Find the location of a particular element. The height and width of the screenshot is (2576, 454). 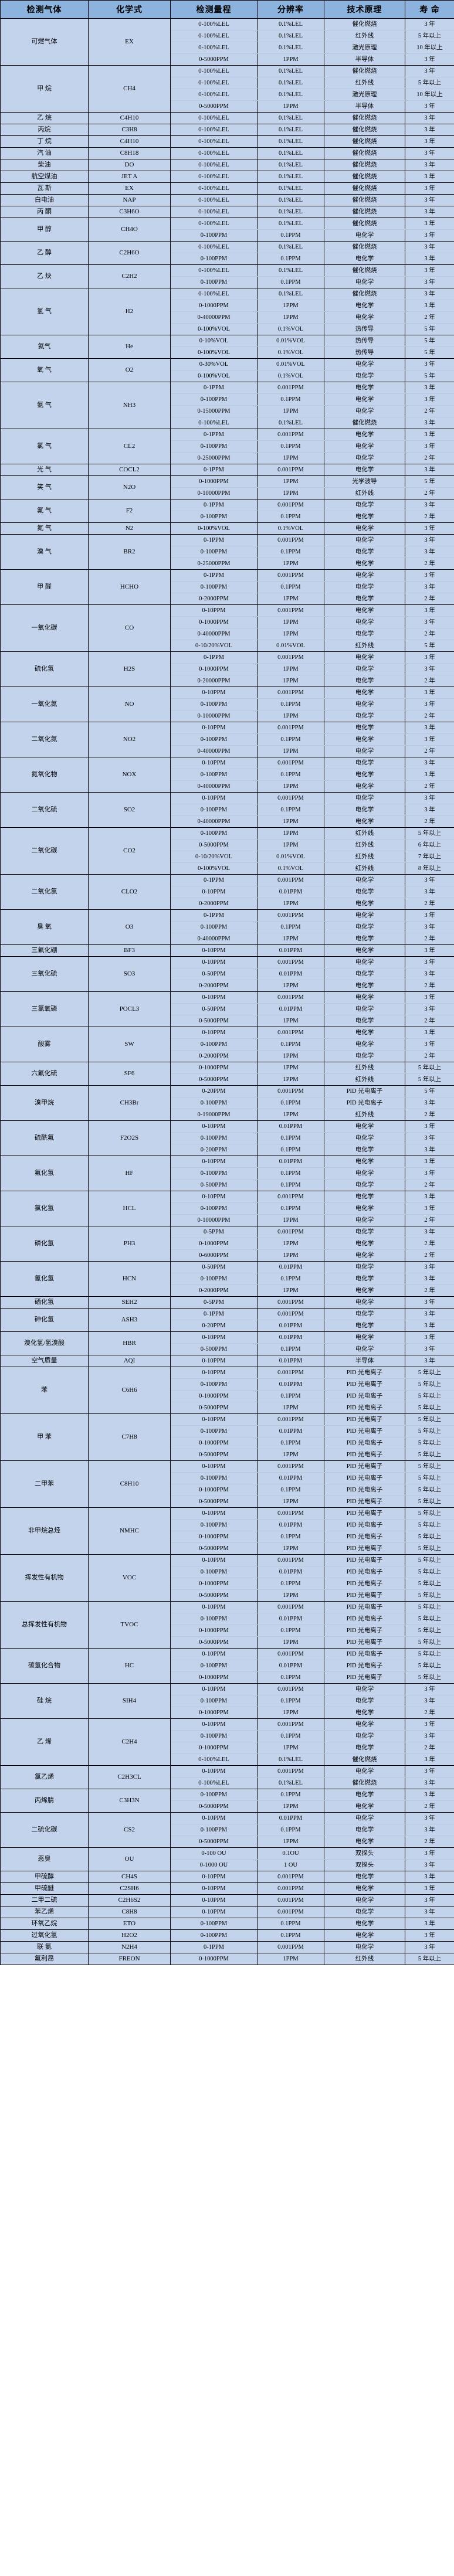

table-row: 环氧乙烷 ETO 0-100PPM 0.1PPM 电化学 3 年 is located at coordinates (227, 1924).